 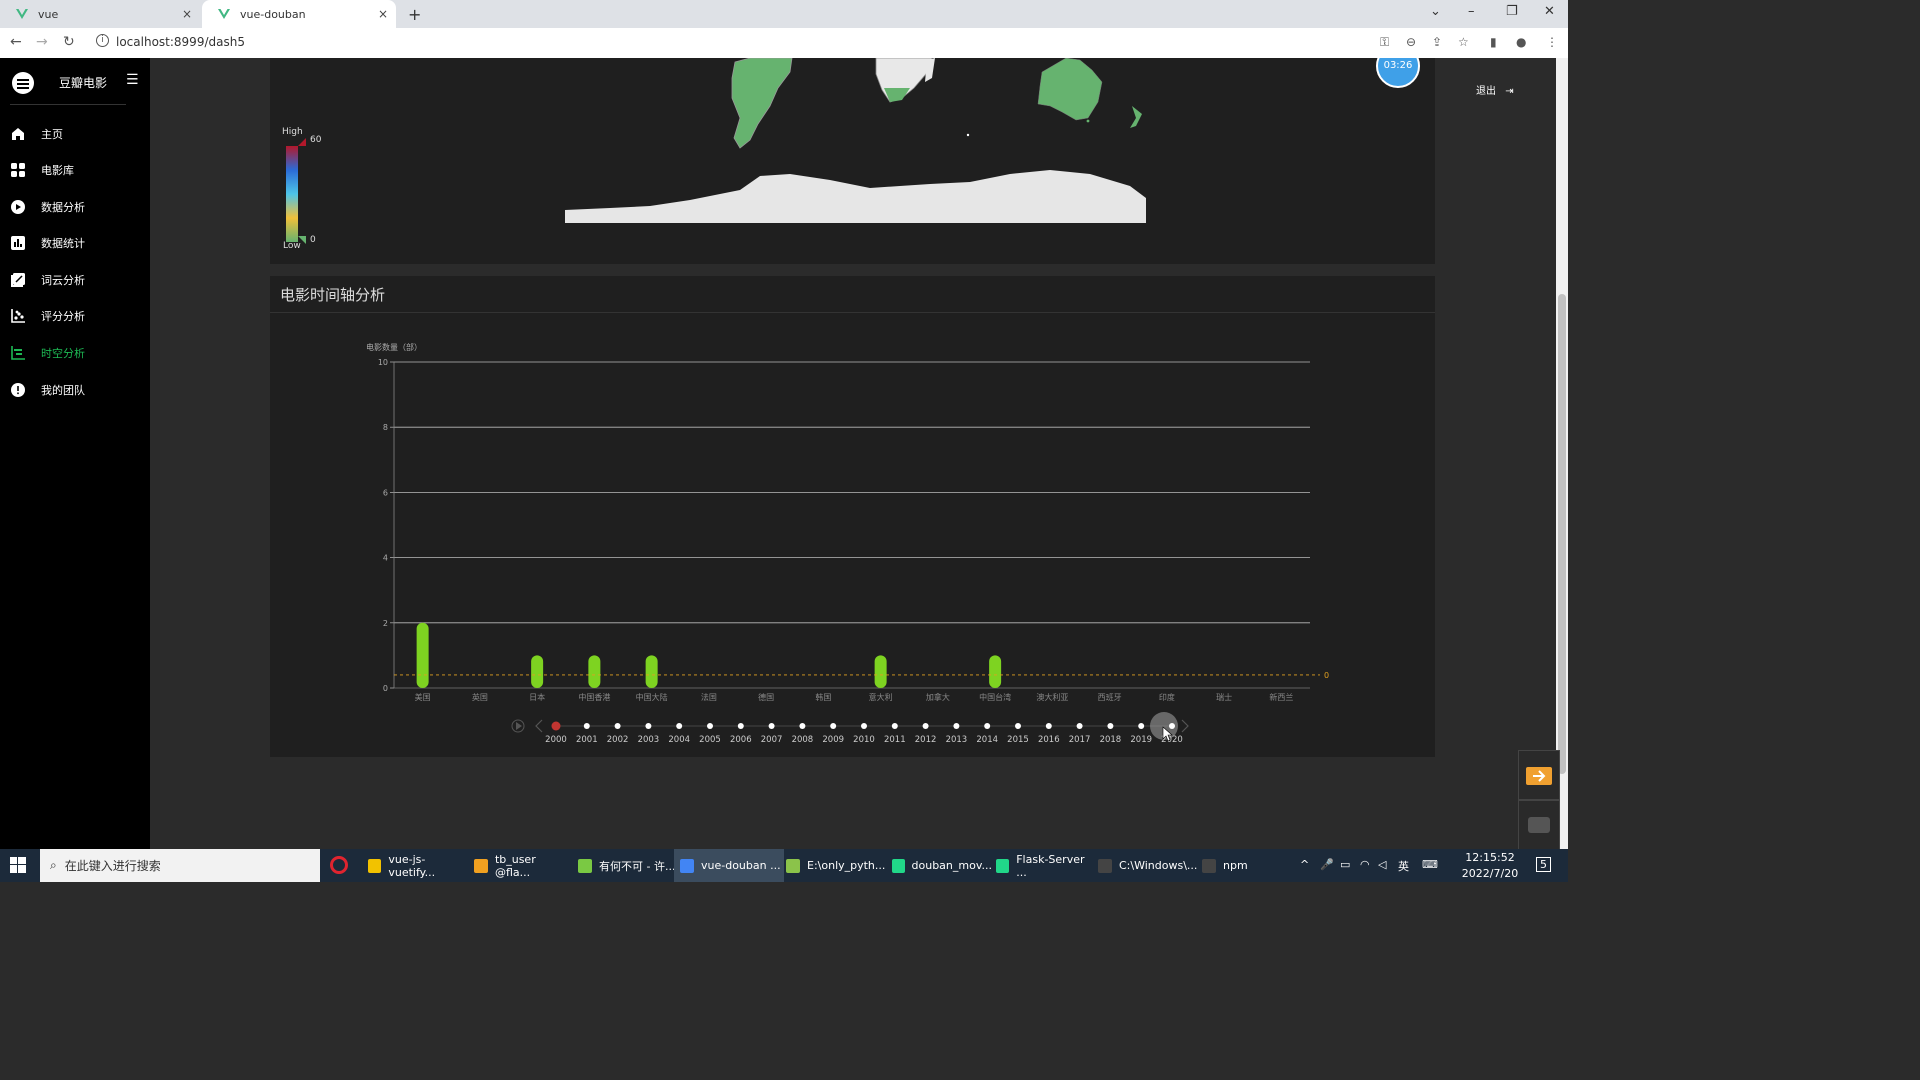 I want to click on floating-video-button, so click(x=1539, y=825).